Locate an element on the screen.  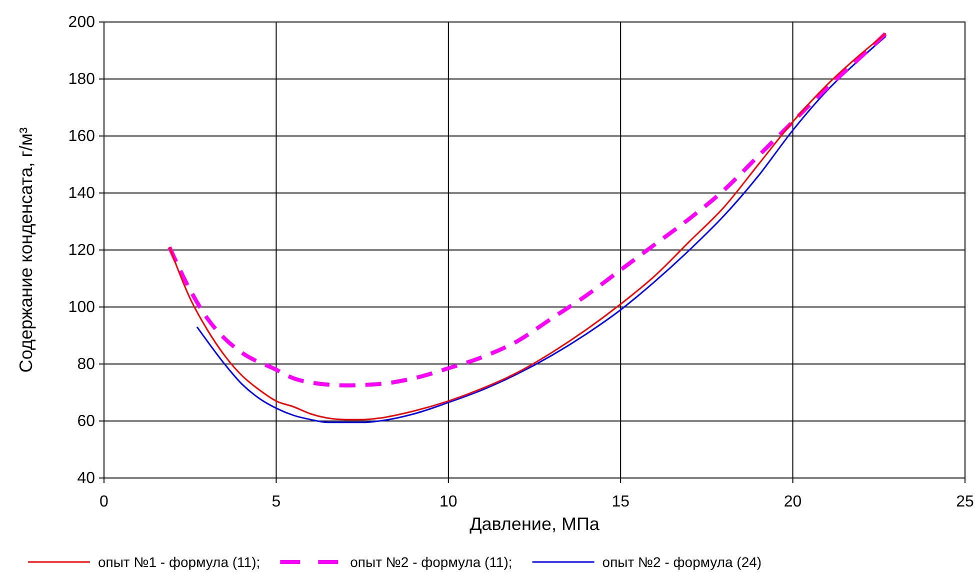
y-tick-label: 80 is located at coordinates (86, 365).